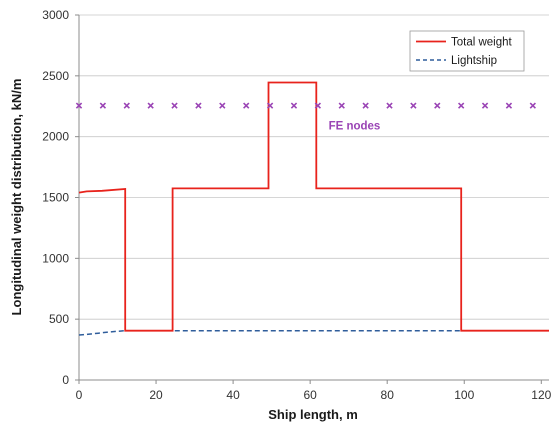 This screenshot has height=427, width=551. Describe the element at coordinates (65, 380) in the screenshot. I see `y-tick-label: 0` at that location.